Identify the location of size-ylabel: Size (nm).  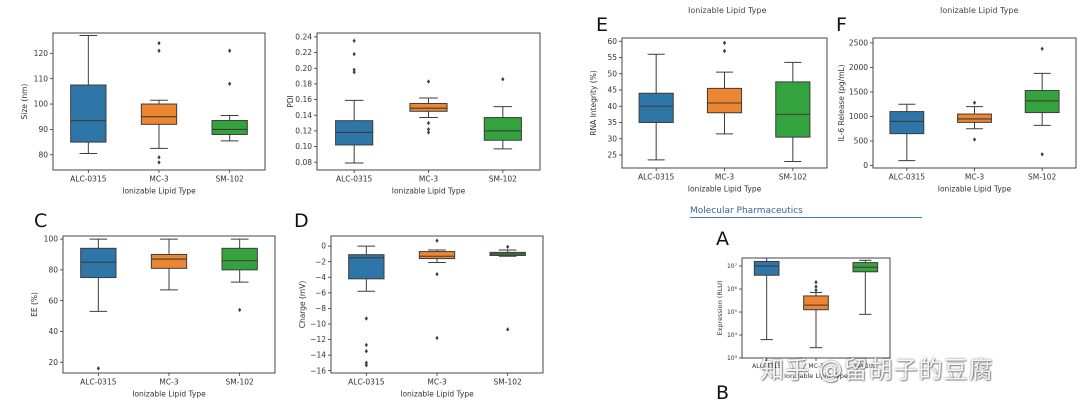
(24, 102).